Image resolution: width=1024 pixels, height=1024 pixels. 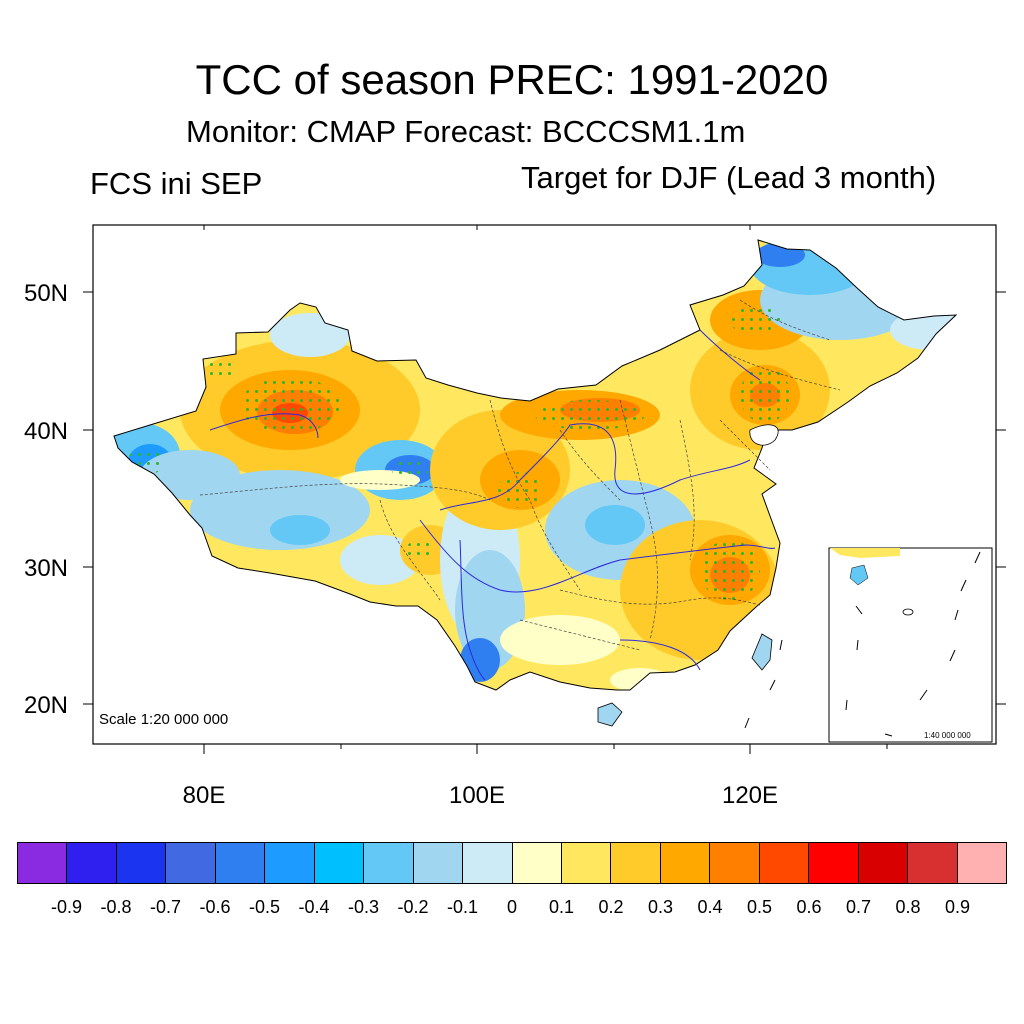 I want to click on colorbar-tick-label: 0.7, so click(x=858, y=907).